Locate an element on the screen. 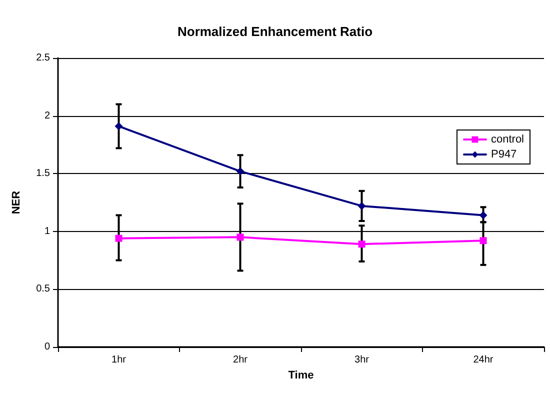 The image size is (550, 408). legend-label: P947 is located at coordinates (503, 154).